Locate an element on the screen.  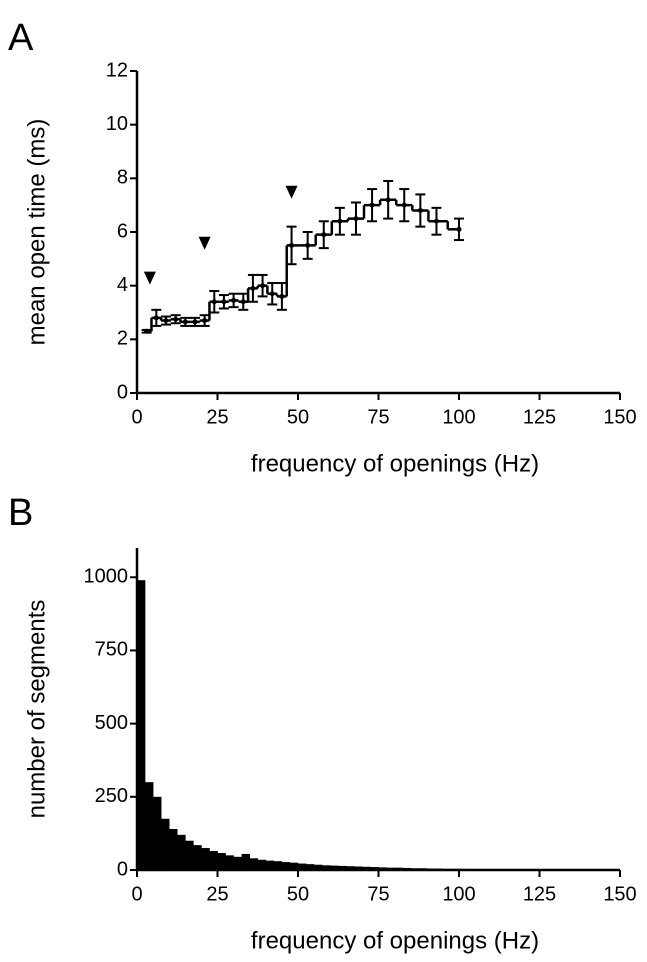
y-tick-label: 250 is located at coordinates (111, 796).